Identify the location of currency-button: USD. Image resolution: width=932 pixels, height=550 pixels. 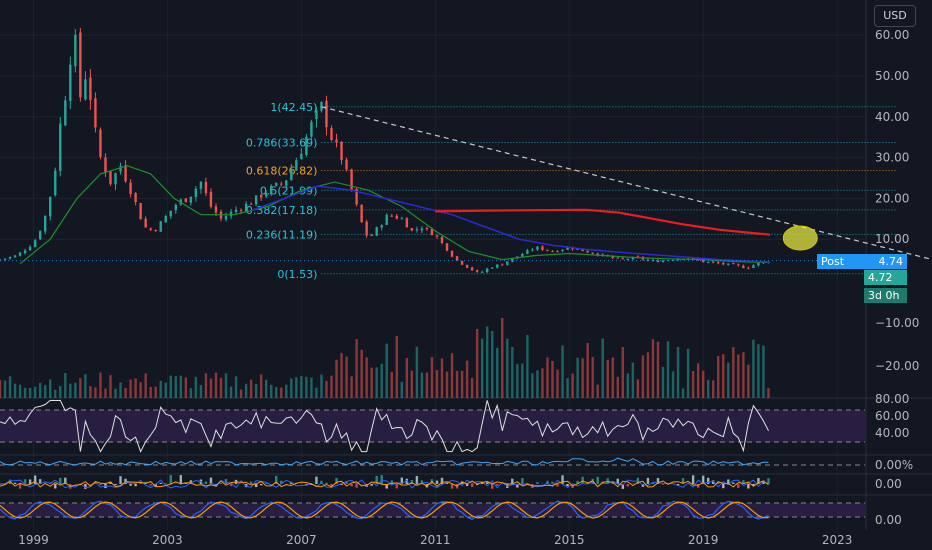
(895, 16).